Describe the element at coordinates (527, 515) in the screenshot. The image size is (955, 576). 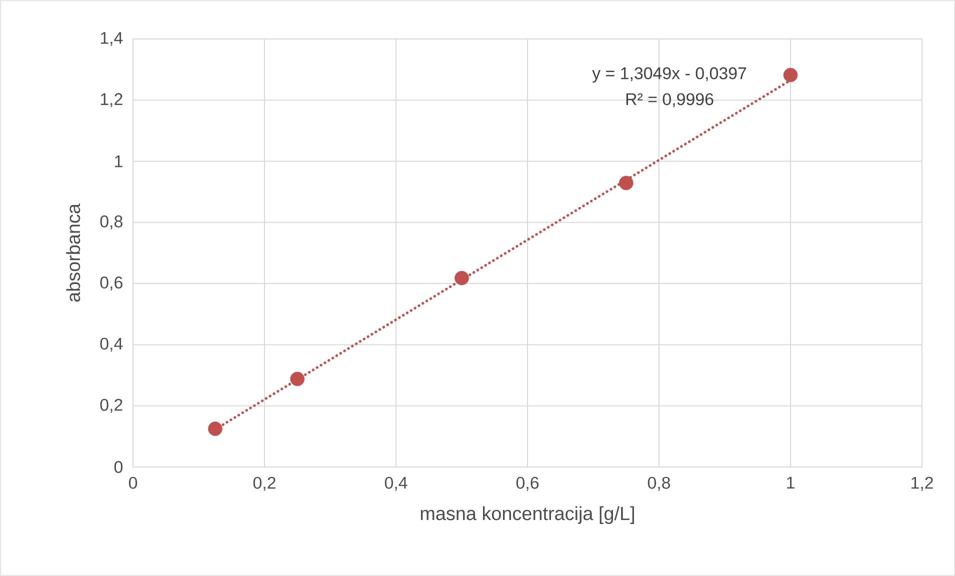
I see `x-axis-title: masna koncentracija [g/L]` at that location.